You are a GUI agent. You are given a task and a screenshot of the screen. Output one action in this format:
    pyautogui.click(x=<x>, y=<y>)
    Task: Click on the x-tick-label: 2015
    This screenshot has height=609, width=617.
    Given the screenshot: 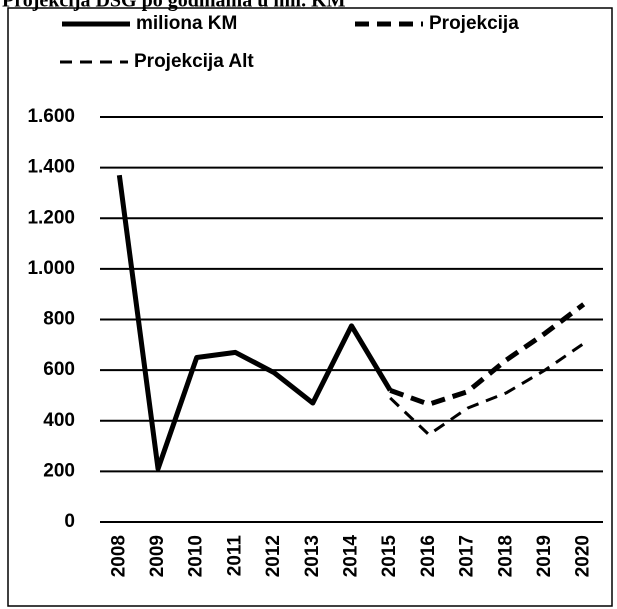 What is the action you would take?
    pyautogui.click(x=389, y=556)
    